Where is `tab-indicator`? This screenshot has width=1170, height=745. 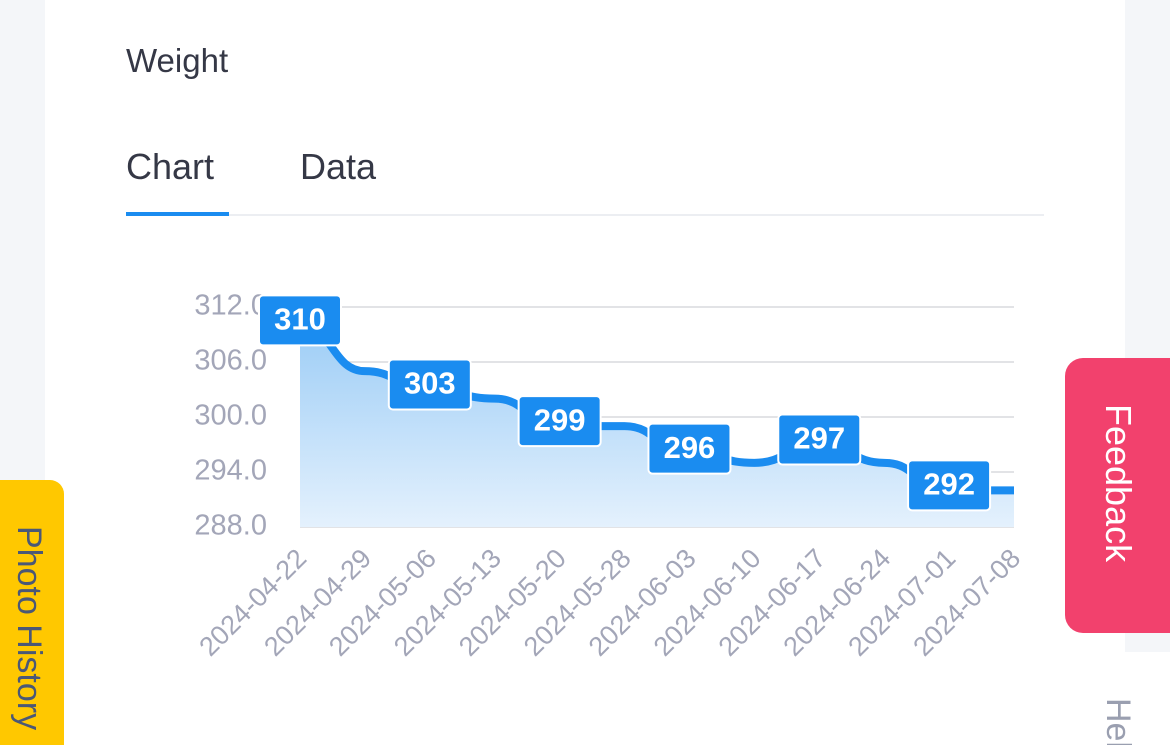
tab-indicator is located at coordinates (177, 214).